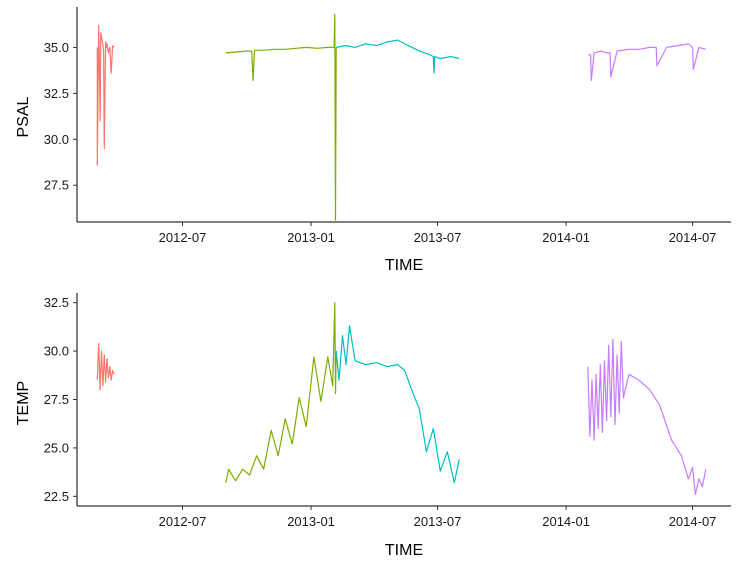 Image resolution: width=743 pixels, height=570 pixels. What do you see at coordinates (566, 521) in the screenshot?
I see `temp-x-tick-label: 2014-01` at bounding box center [566, 521].